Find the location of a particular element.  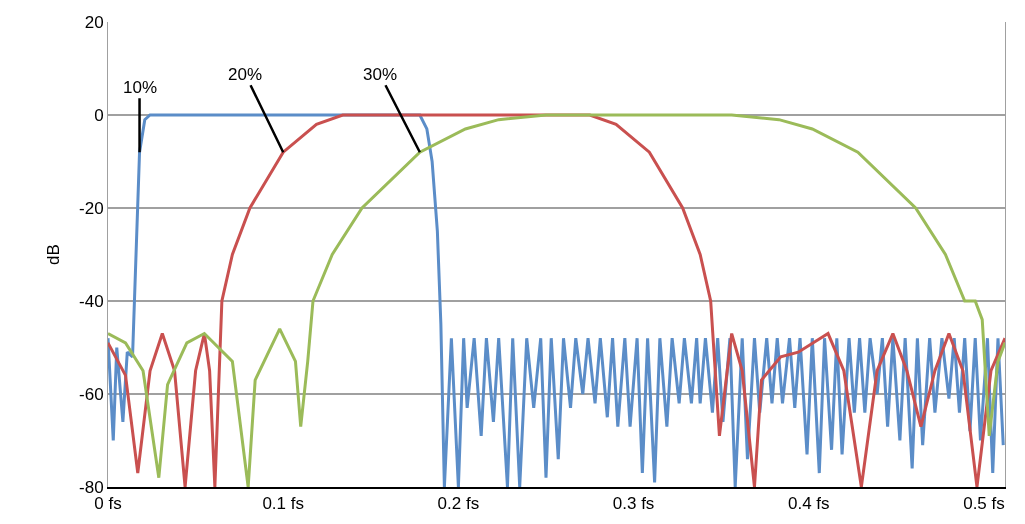

x-tick-label: 0.2 fs is located at coordinates (458, 504).